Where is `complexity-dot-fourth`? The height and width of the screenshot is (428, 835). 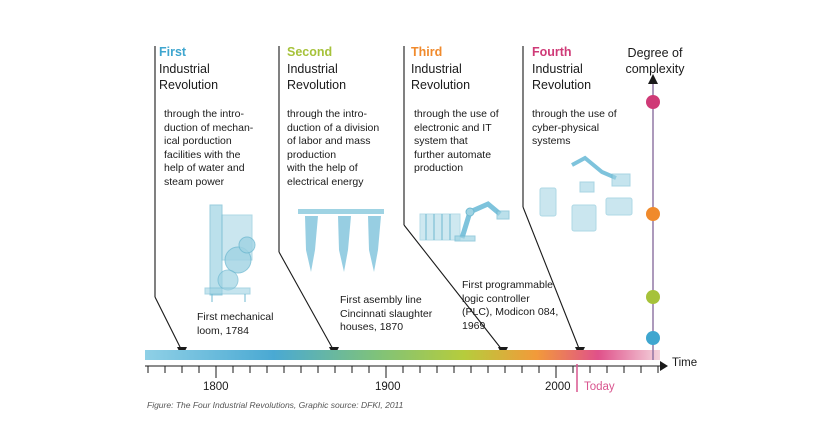 complexity-dot-fourth is located at coordinates (653, 102).